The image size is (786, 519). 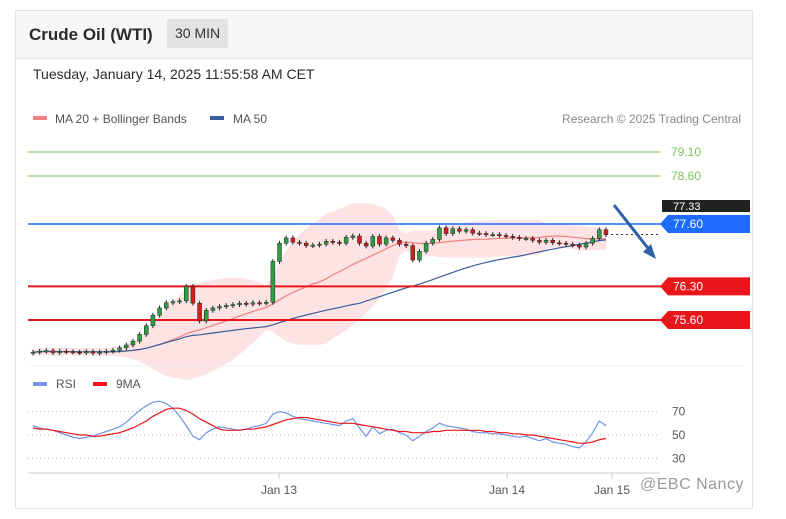 What do you see at coordinates (198, 33) in the screenshot?
I see `timeframe-button: 30 MIN` at bounding box center [198, 33].